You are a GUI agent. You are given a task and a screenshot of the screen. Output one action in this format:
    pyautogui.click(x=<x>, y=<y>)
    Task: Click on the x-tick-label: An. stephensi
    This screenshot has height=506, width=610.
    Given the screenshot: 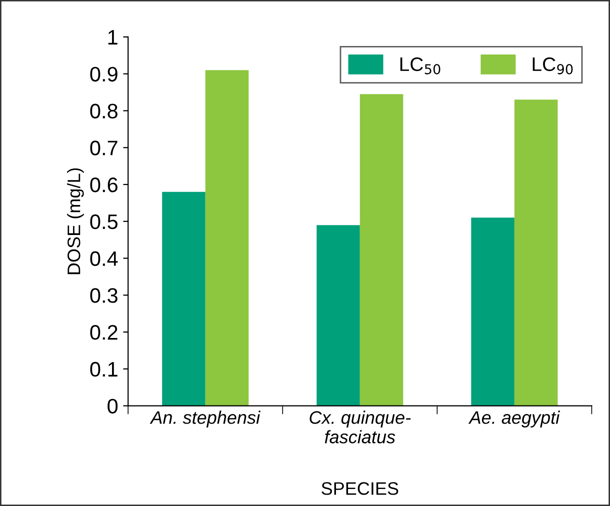 What is the action you would take?
    pyautogui.click(x=205, y=419)
    